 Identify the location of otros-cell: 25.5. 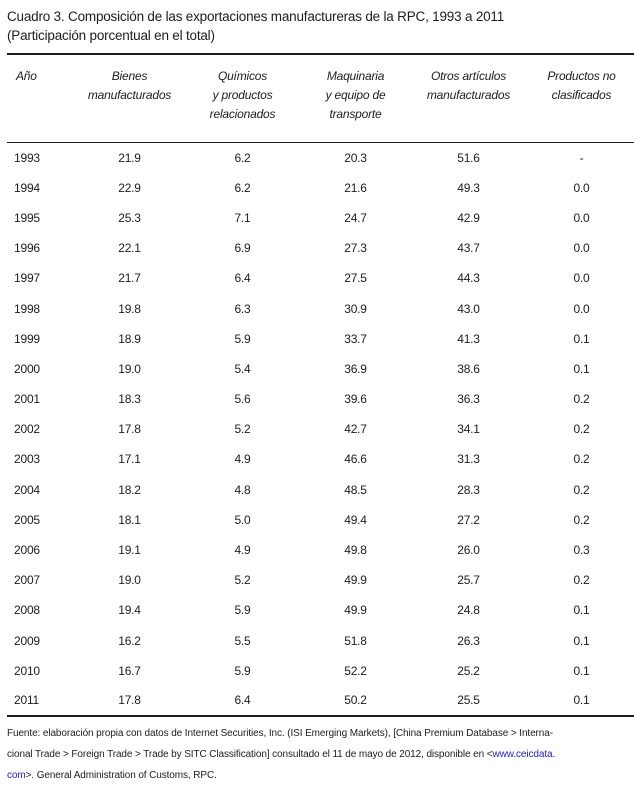
(468, 700).